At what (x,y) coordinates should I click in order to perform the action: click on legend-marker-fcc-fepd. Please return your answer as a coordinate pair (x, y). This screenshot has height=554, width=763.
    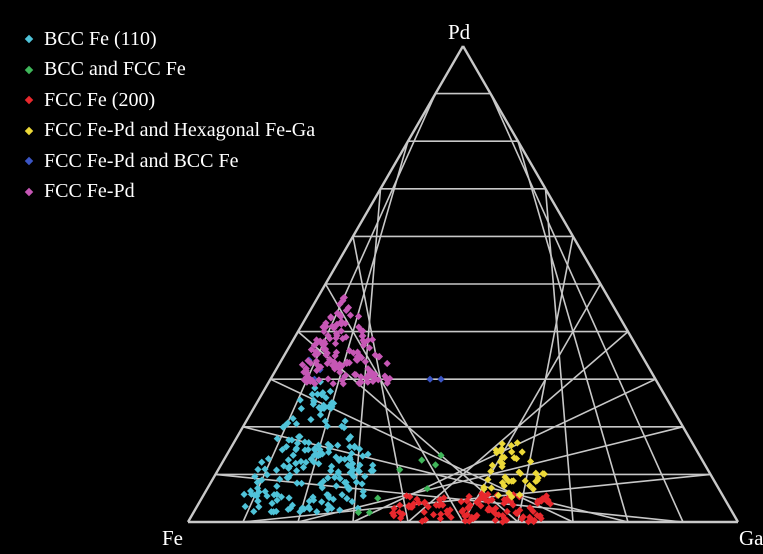
    Looking at the image, I should click on (29, 191).